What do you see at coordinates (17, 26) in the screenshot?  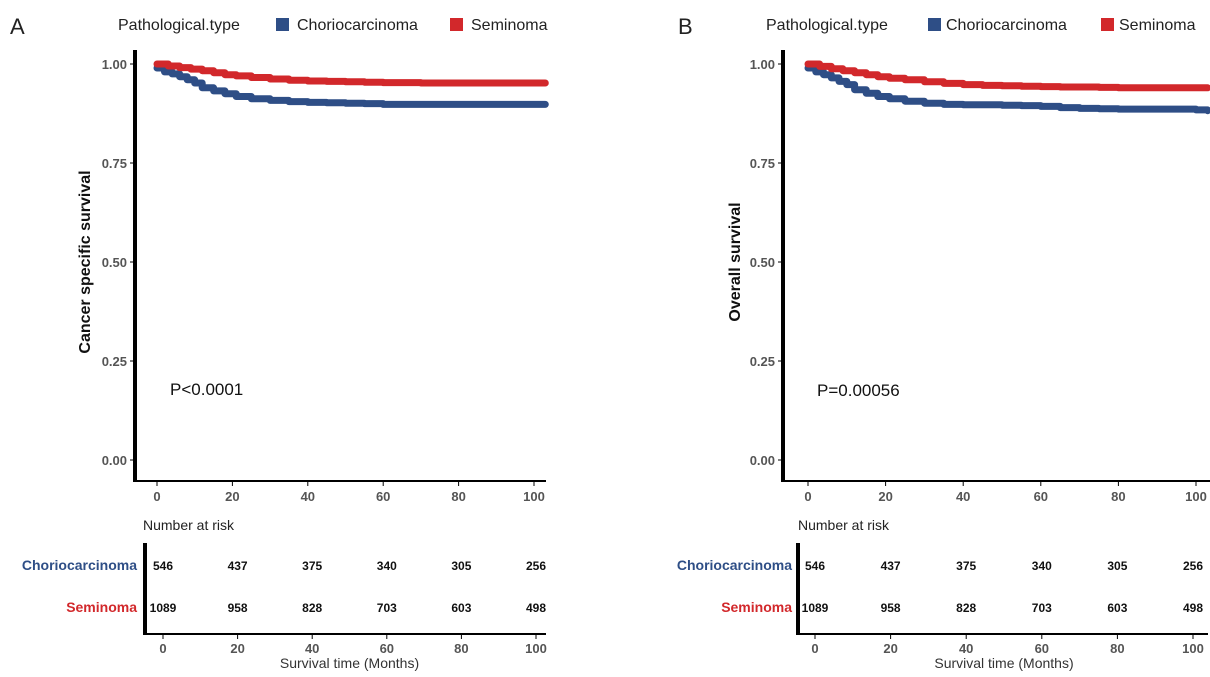 I see `panel-letter: A` at bounding box center [17, 26].